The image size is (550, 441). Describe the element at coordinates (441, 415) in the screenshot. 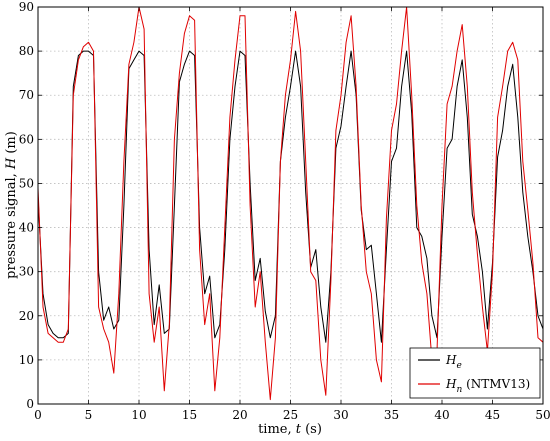

I see `x-tick-label: 40` at that location.